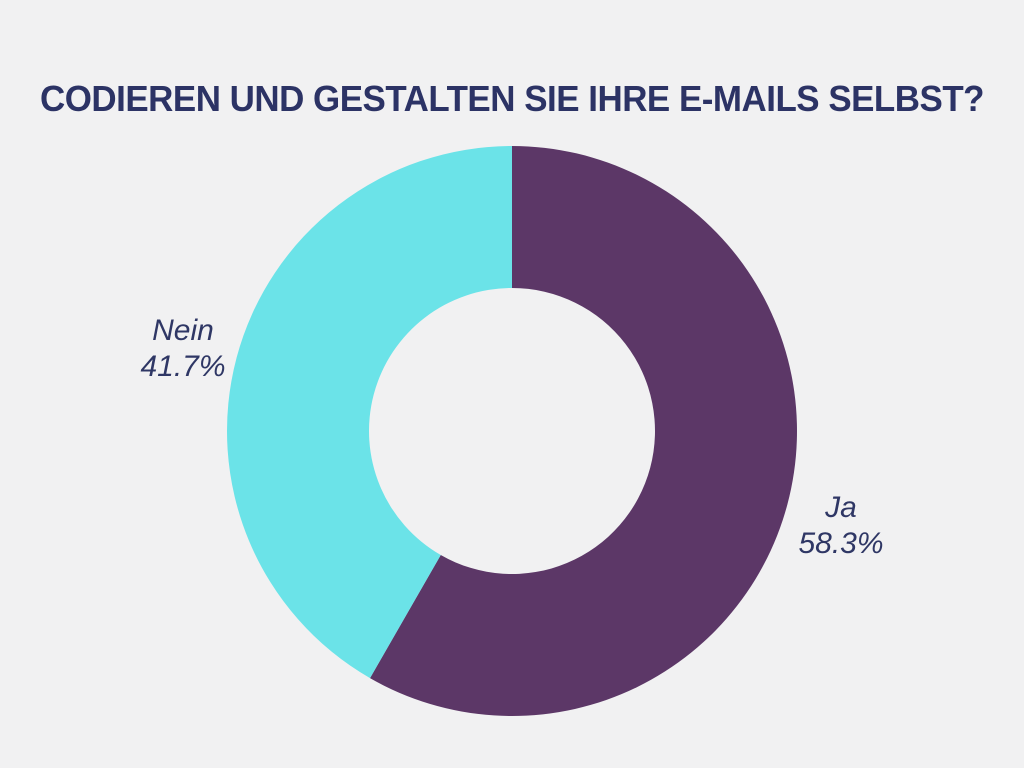 Image resolution: width=1024 pixels, height=768 pixels. I want to click on label-ja: Ja 58.3%, so click(841, 526).